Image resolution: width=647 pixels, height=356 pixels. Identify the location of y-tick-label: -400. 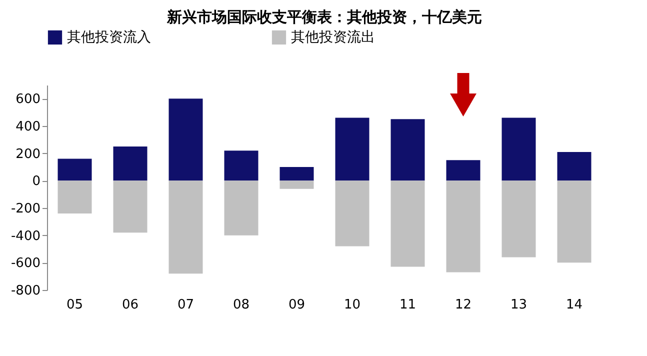
(25, 236).